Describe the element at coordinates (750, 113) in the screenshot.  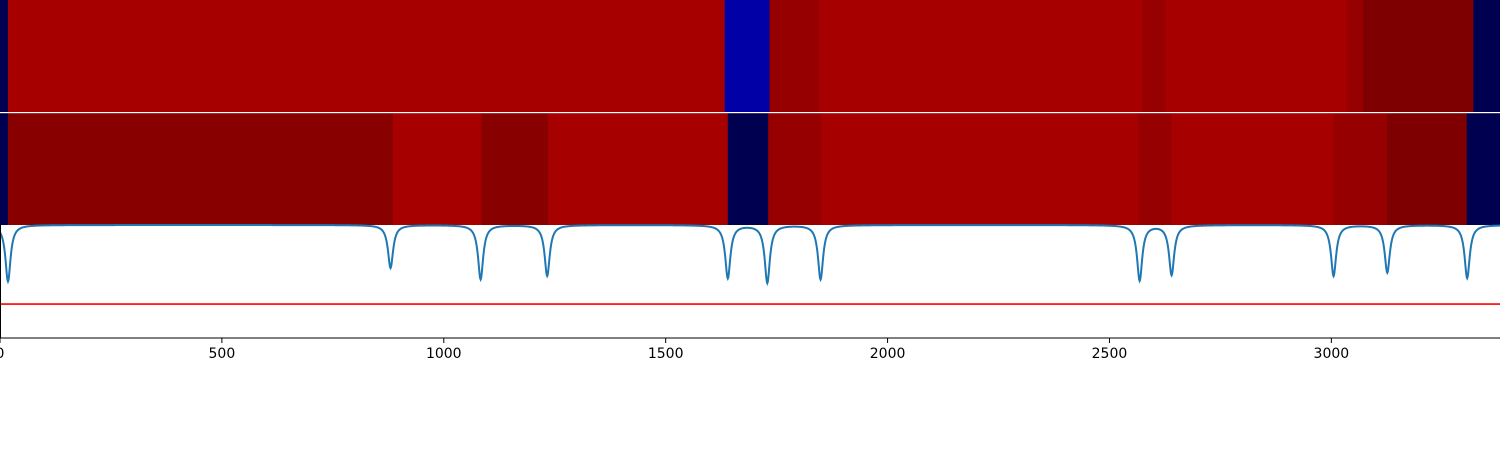
I see `row-separator` at that location.